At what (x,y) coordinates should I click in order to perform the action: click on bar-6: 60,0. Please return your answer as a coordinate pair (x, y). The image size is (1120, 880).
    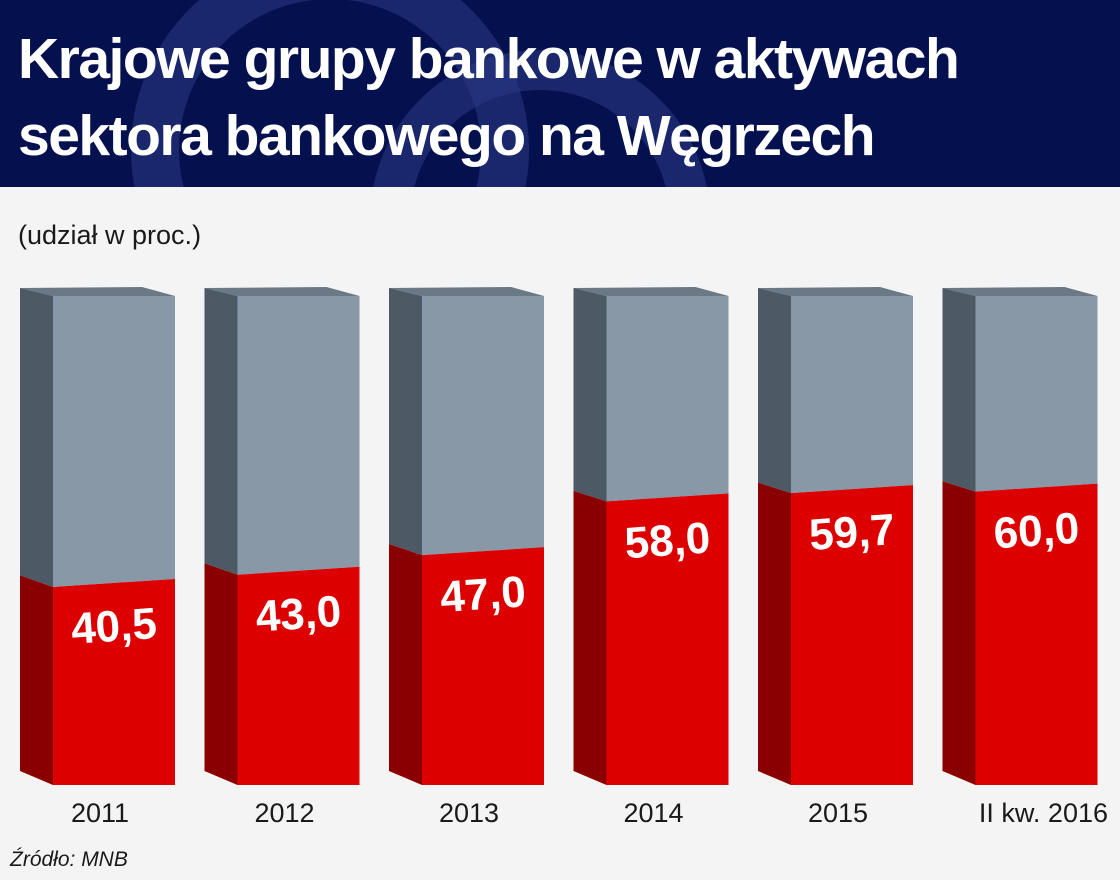
    Looking at the image, I should click on (1020, 536).